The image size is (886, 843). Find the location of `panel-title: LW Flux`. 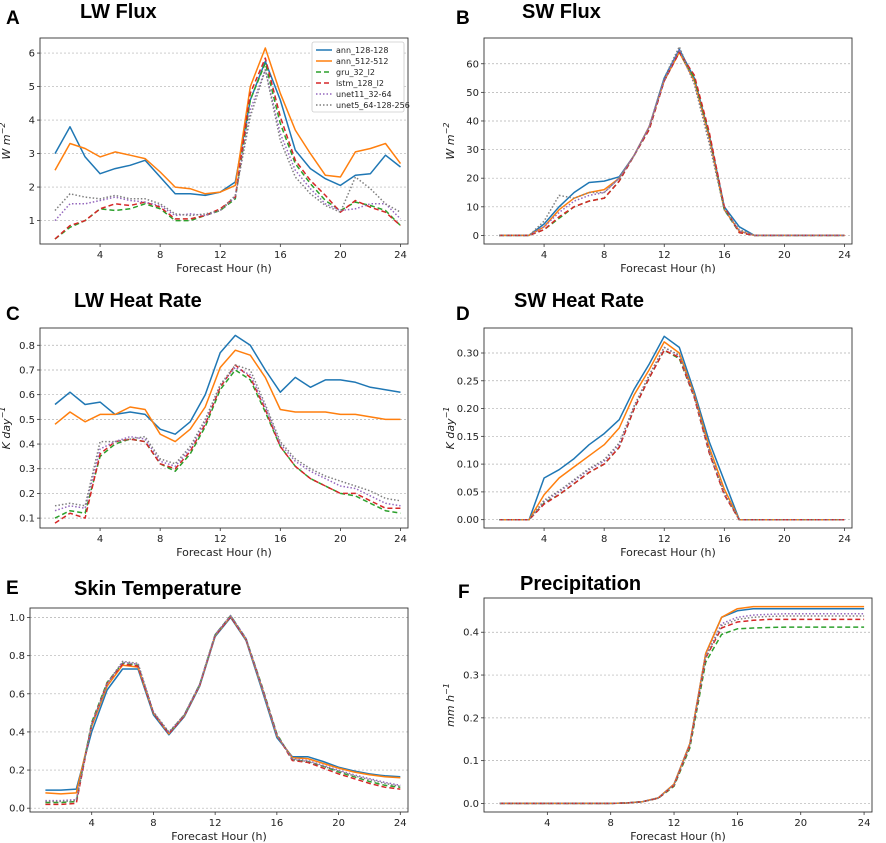

panel-title: LW Flux is located at coordinates (118, 12).